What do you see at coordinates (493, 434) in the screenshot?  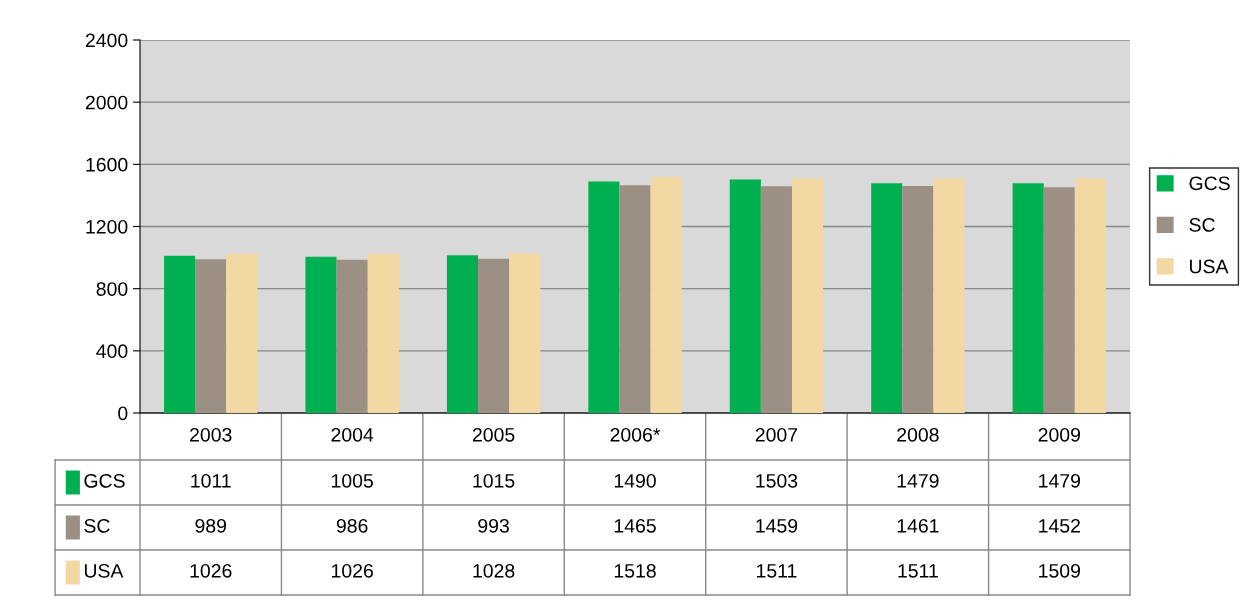 I see `x-tick-label: 2005` at bounding box center [493, 434].